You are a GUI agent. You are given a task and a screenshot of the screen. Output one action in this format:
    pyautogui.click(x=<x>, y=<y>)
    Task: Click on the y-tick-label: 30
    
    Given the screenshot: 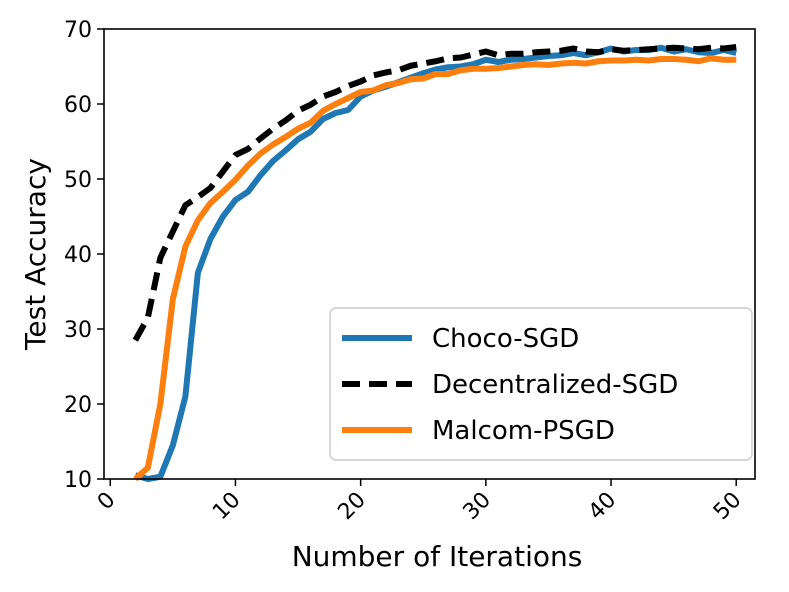 What is the action you would take?
    pyautogui.click(x=78, y=330)
    